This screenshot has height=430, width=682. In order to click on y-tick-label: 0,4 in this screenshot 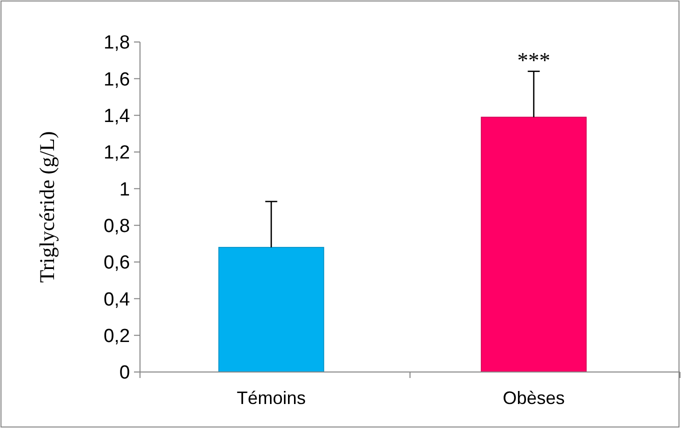, I will do `click(117, 299)`.